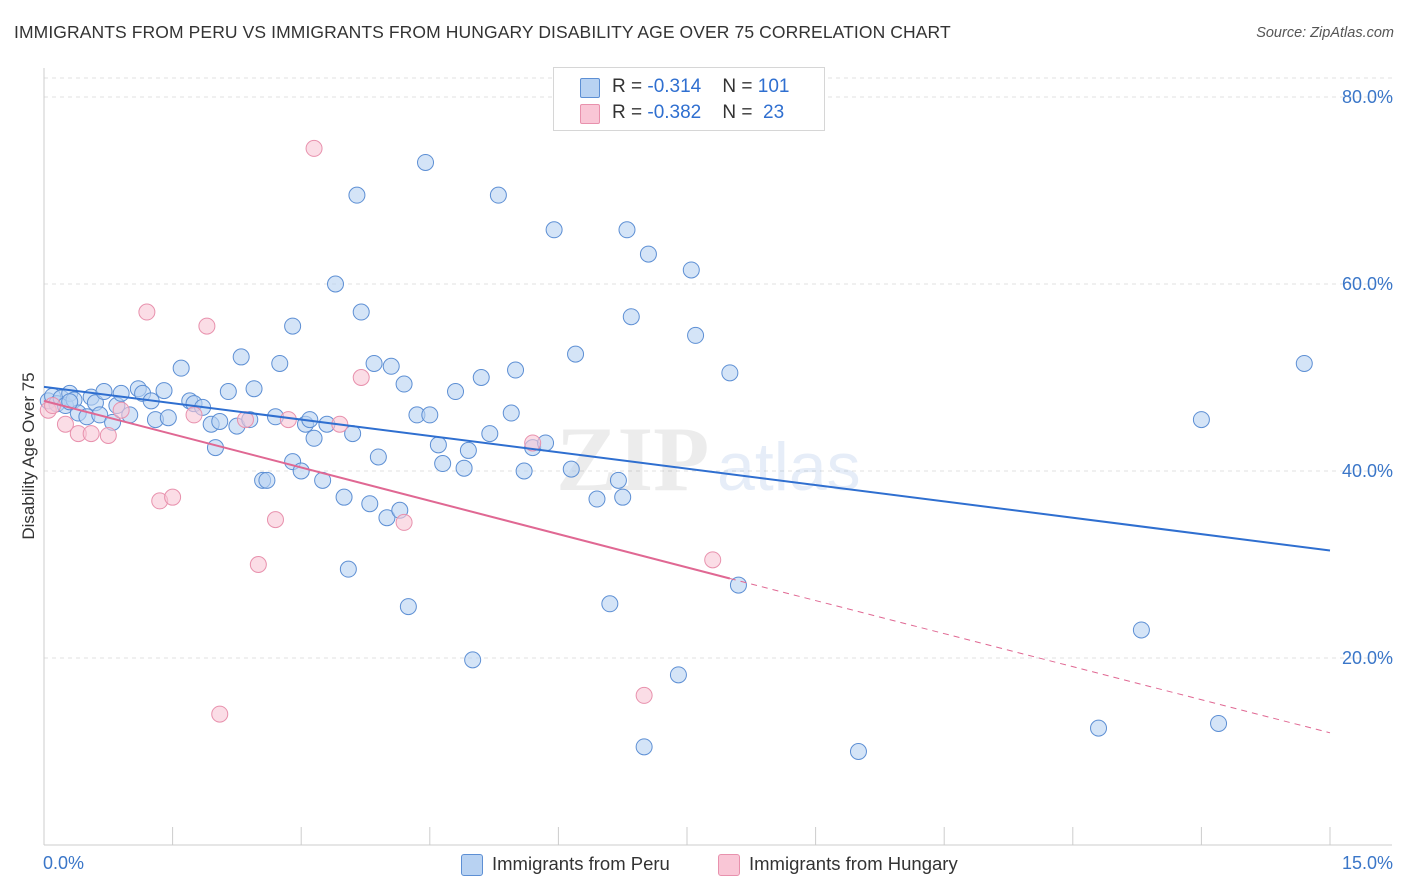  What do you see at coordinates (472, 865) in the screenshot?
I see `peru-legend-swatch` at bounding box center [472, 865].